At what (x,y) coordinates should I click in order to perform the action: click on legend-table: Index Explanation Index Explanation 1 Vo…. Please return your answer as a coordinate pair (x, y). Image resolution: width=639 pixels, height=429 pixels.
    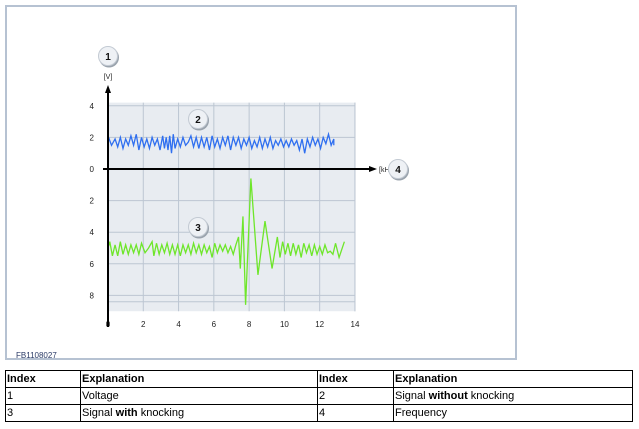
    Looking at the image, I should click on (319, 396).